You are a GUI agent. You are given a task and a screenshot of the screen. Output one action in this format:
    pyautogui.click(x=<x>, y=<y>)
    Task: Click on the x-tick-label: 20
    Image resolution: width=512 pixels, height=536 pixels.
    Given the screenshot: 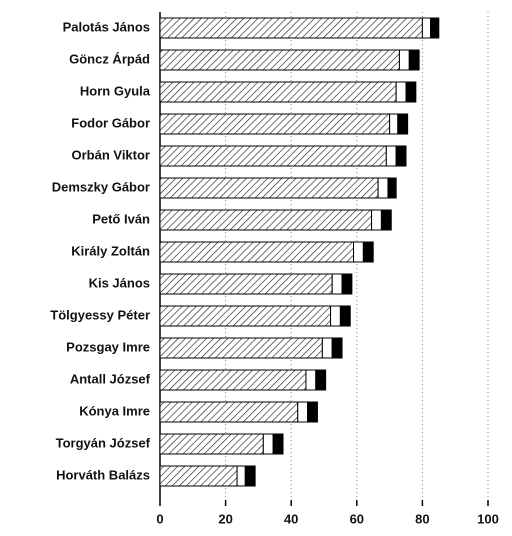 What is the action you would take?
    pyautogui.click(x=225, y=518)
    